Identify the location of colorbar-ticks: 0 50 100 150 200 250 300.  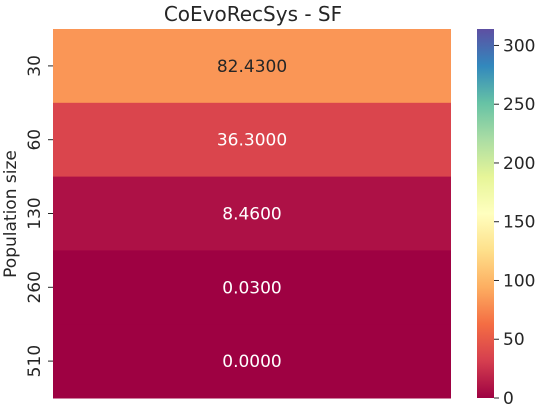
(514, 222).